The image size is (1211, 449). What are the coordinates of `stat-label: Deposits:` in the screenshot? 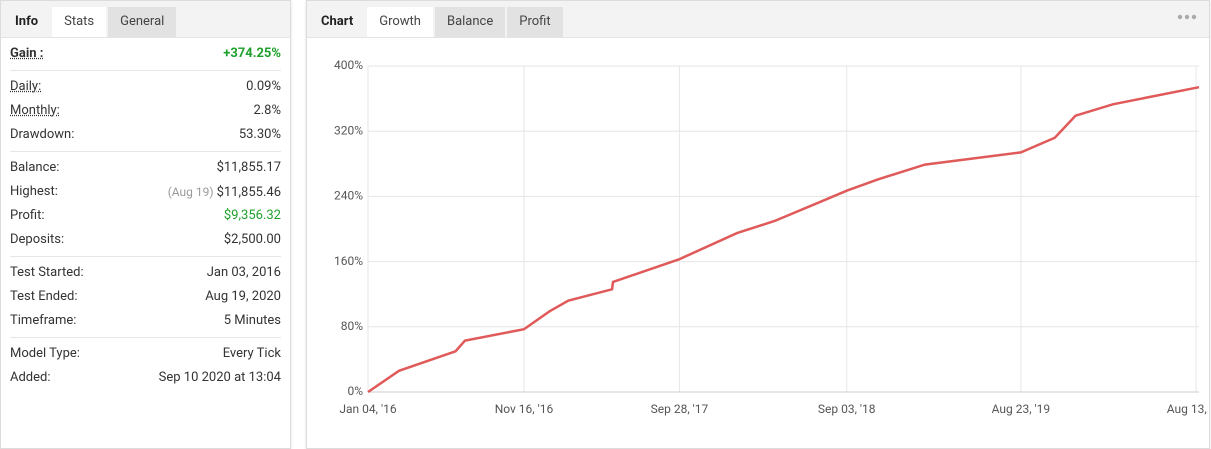 It's located at (37, 239).